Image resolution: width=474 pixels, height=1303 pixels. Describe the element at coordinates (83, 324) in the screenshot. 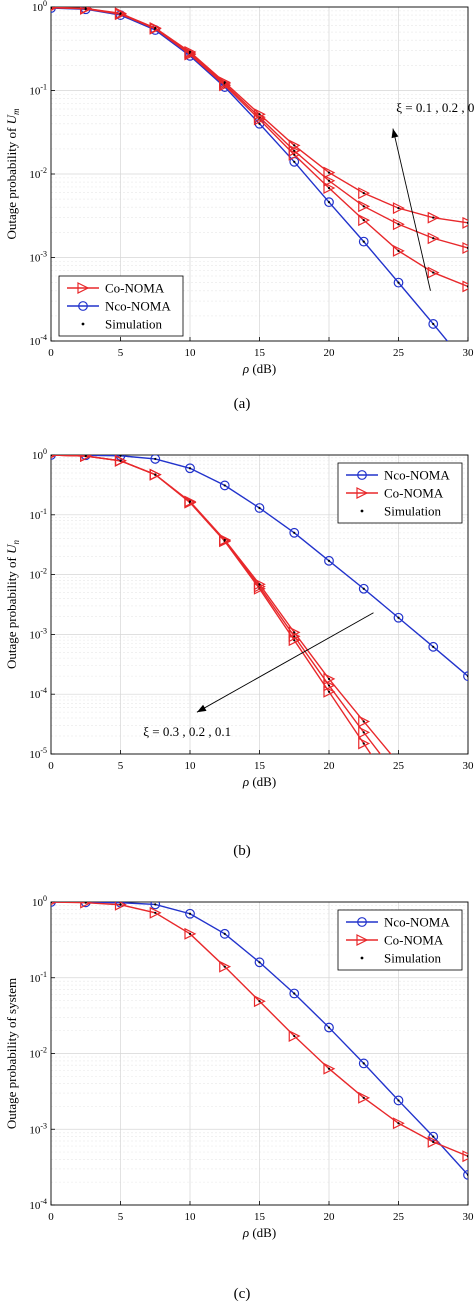

I see `legend-marker-dot` at that location.